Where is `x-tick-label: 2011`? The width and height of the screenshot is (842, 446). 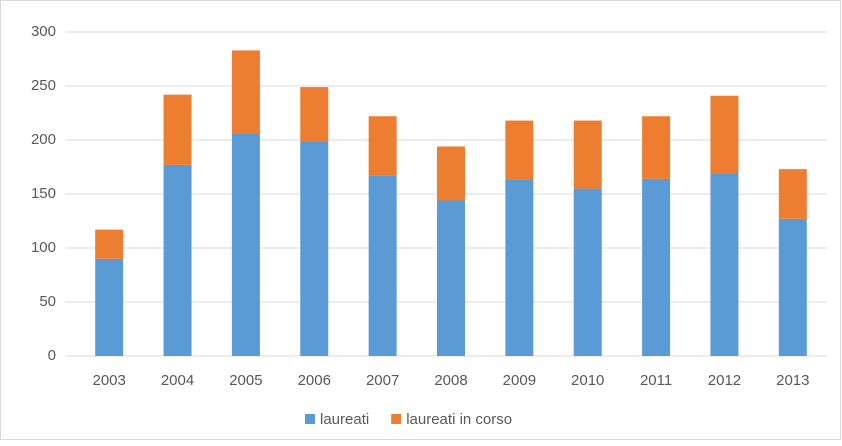
x-tick-label: 2011 is located at coordinates (656, 380).